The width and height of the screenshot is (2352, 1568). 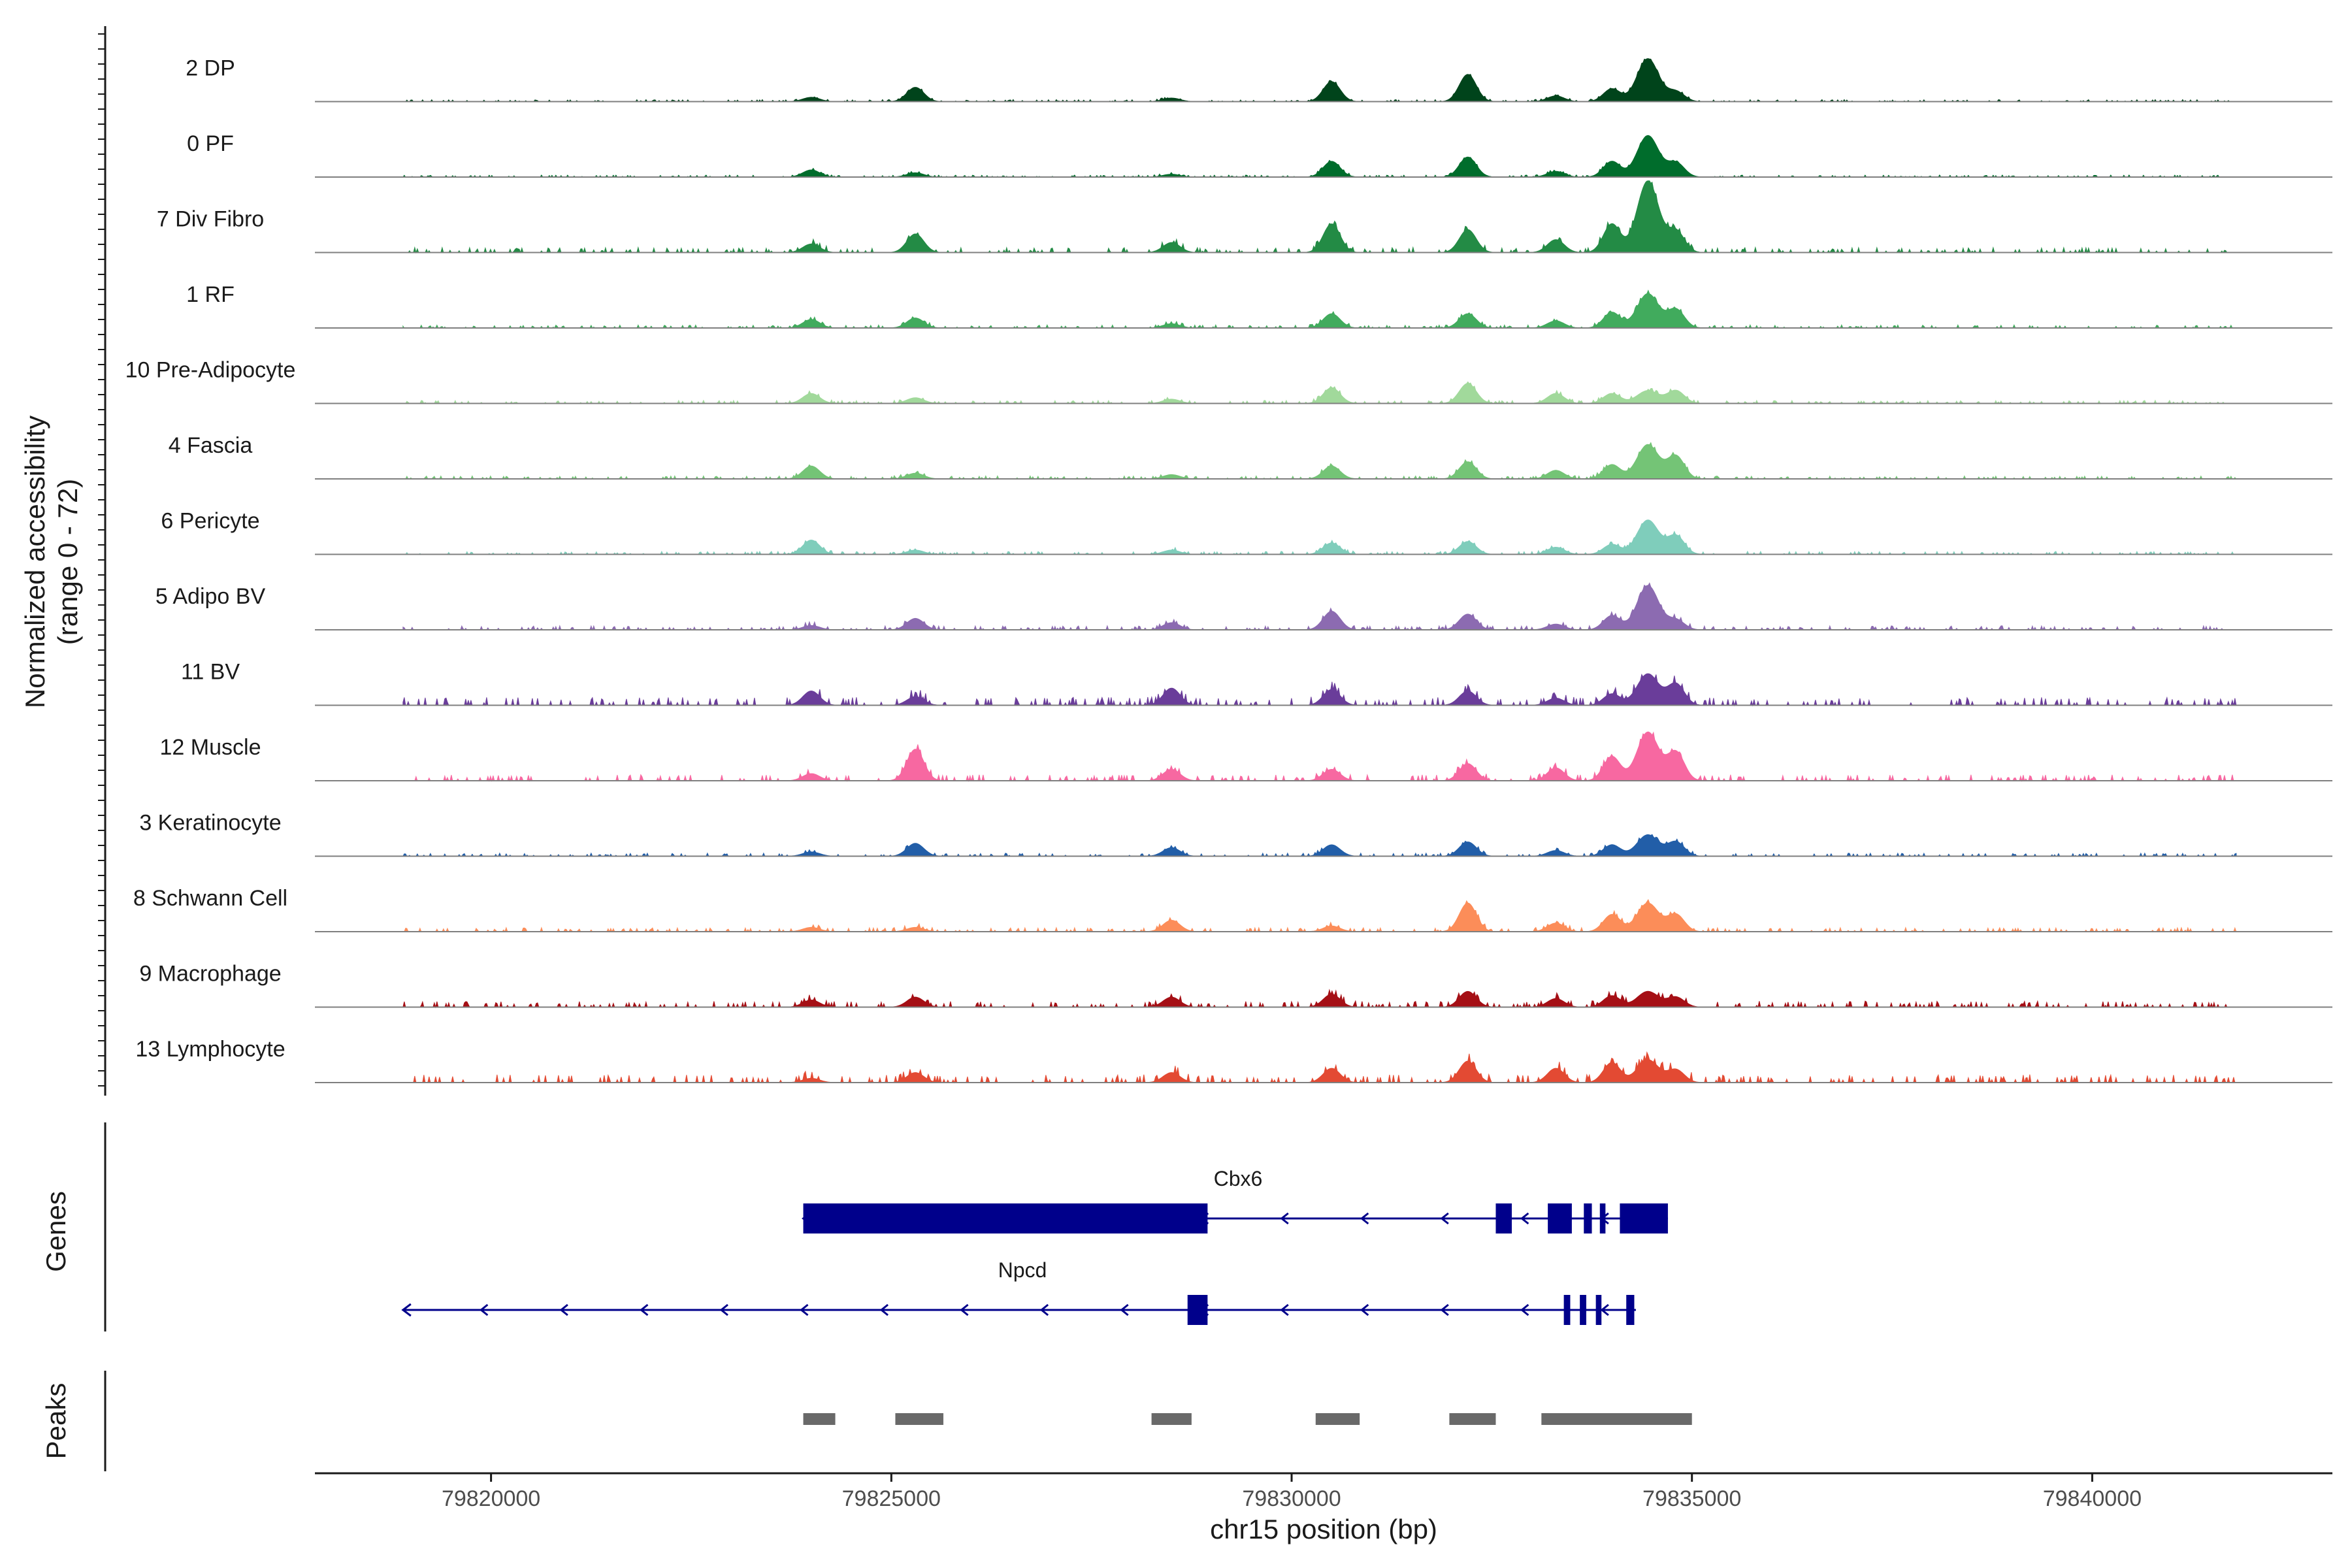 What do you see at coordinates (210, 823) in the screenshot?
I see `track-label: 3 Keratinocyte` at bounding box center [210, 823].